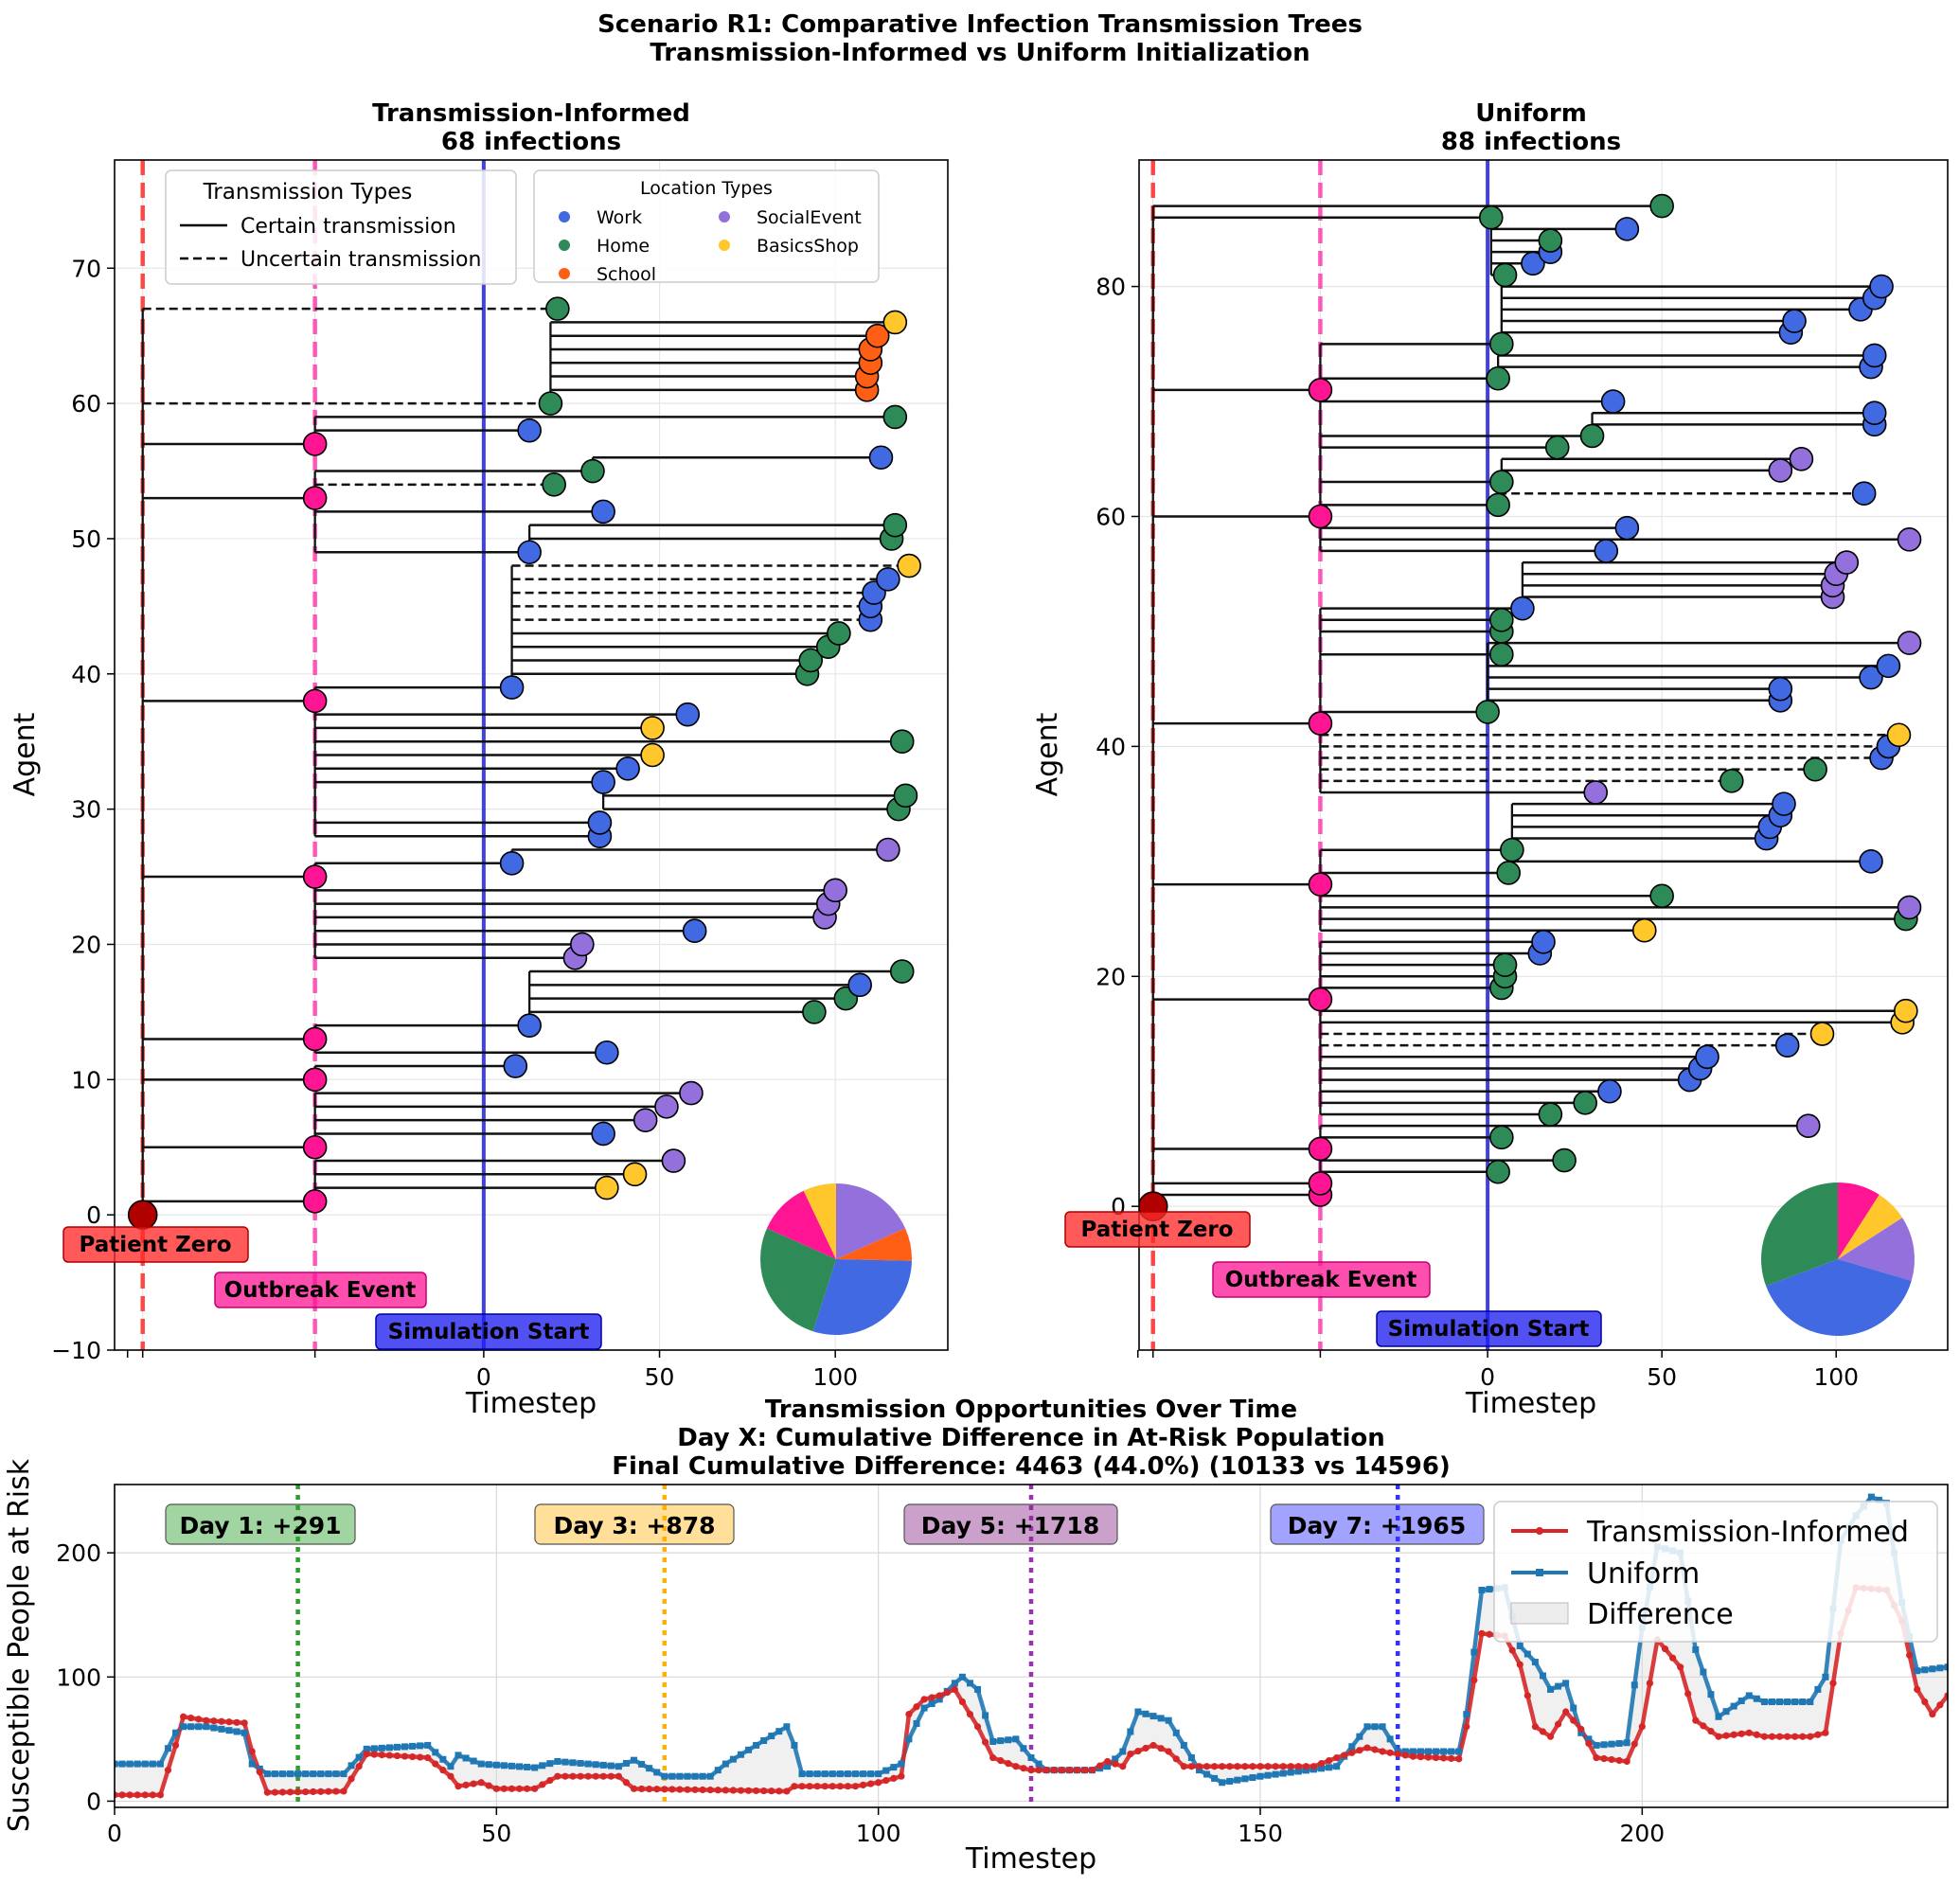 The width and height of the screenshot is (1960, 1885). Describe the element at coordinates (1260, 1833) in the screenshot. I see `bottom-xtick-label: 150` at that location.